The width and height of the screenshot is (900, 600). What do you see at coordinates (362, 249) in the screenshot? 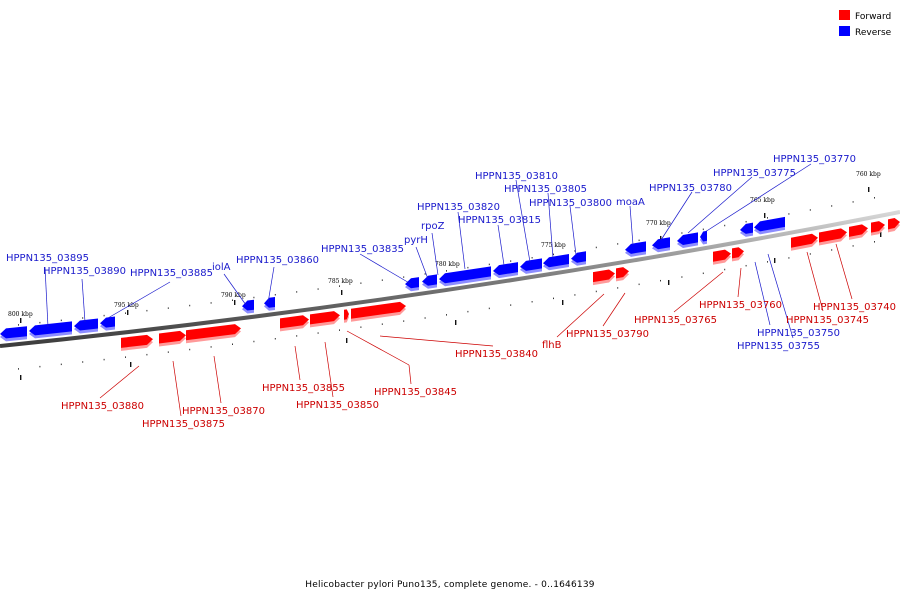
I see `gene-label: HPPN135_03835` at bounding box center [362, 249].